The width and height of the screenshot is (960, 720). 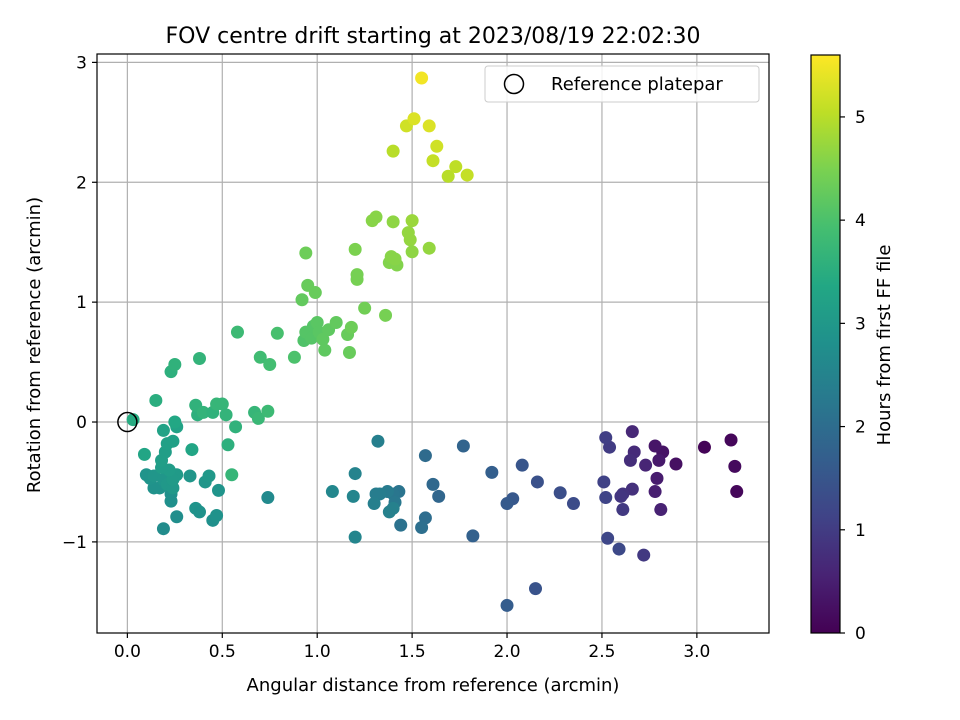 What do you see at coordinates (860, 531) in the screenshot?
I see `colorbar-tick-label: 1` at bounding box center [860, 531].